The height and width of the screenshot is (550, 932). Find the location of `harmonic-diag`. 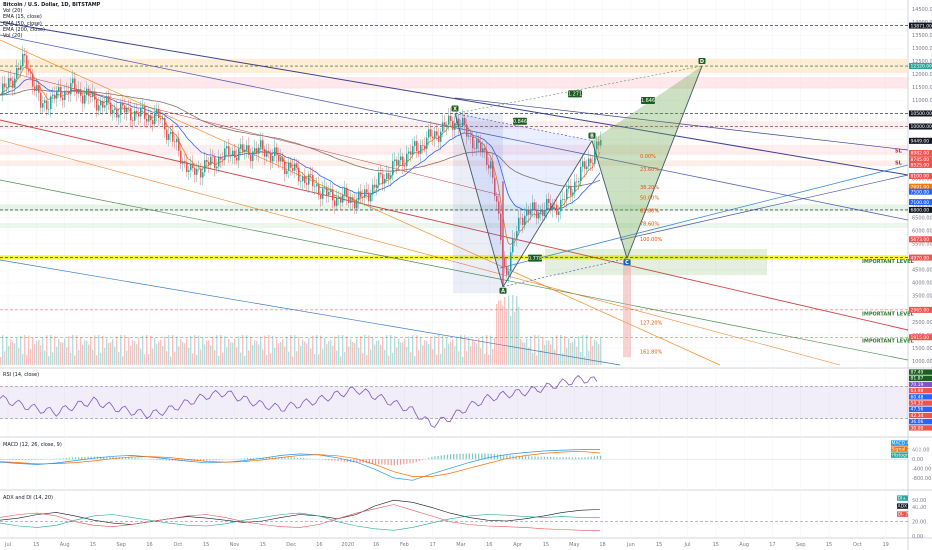

harmonic-diag is located at coordinates (578, 89).